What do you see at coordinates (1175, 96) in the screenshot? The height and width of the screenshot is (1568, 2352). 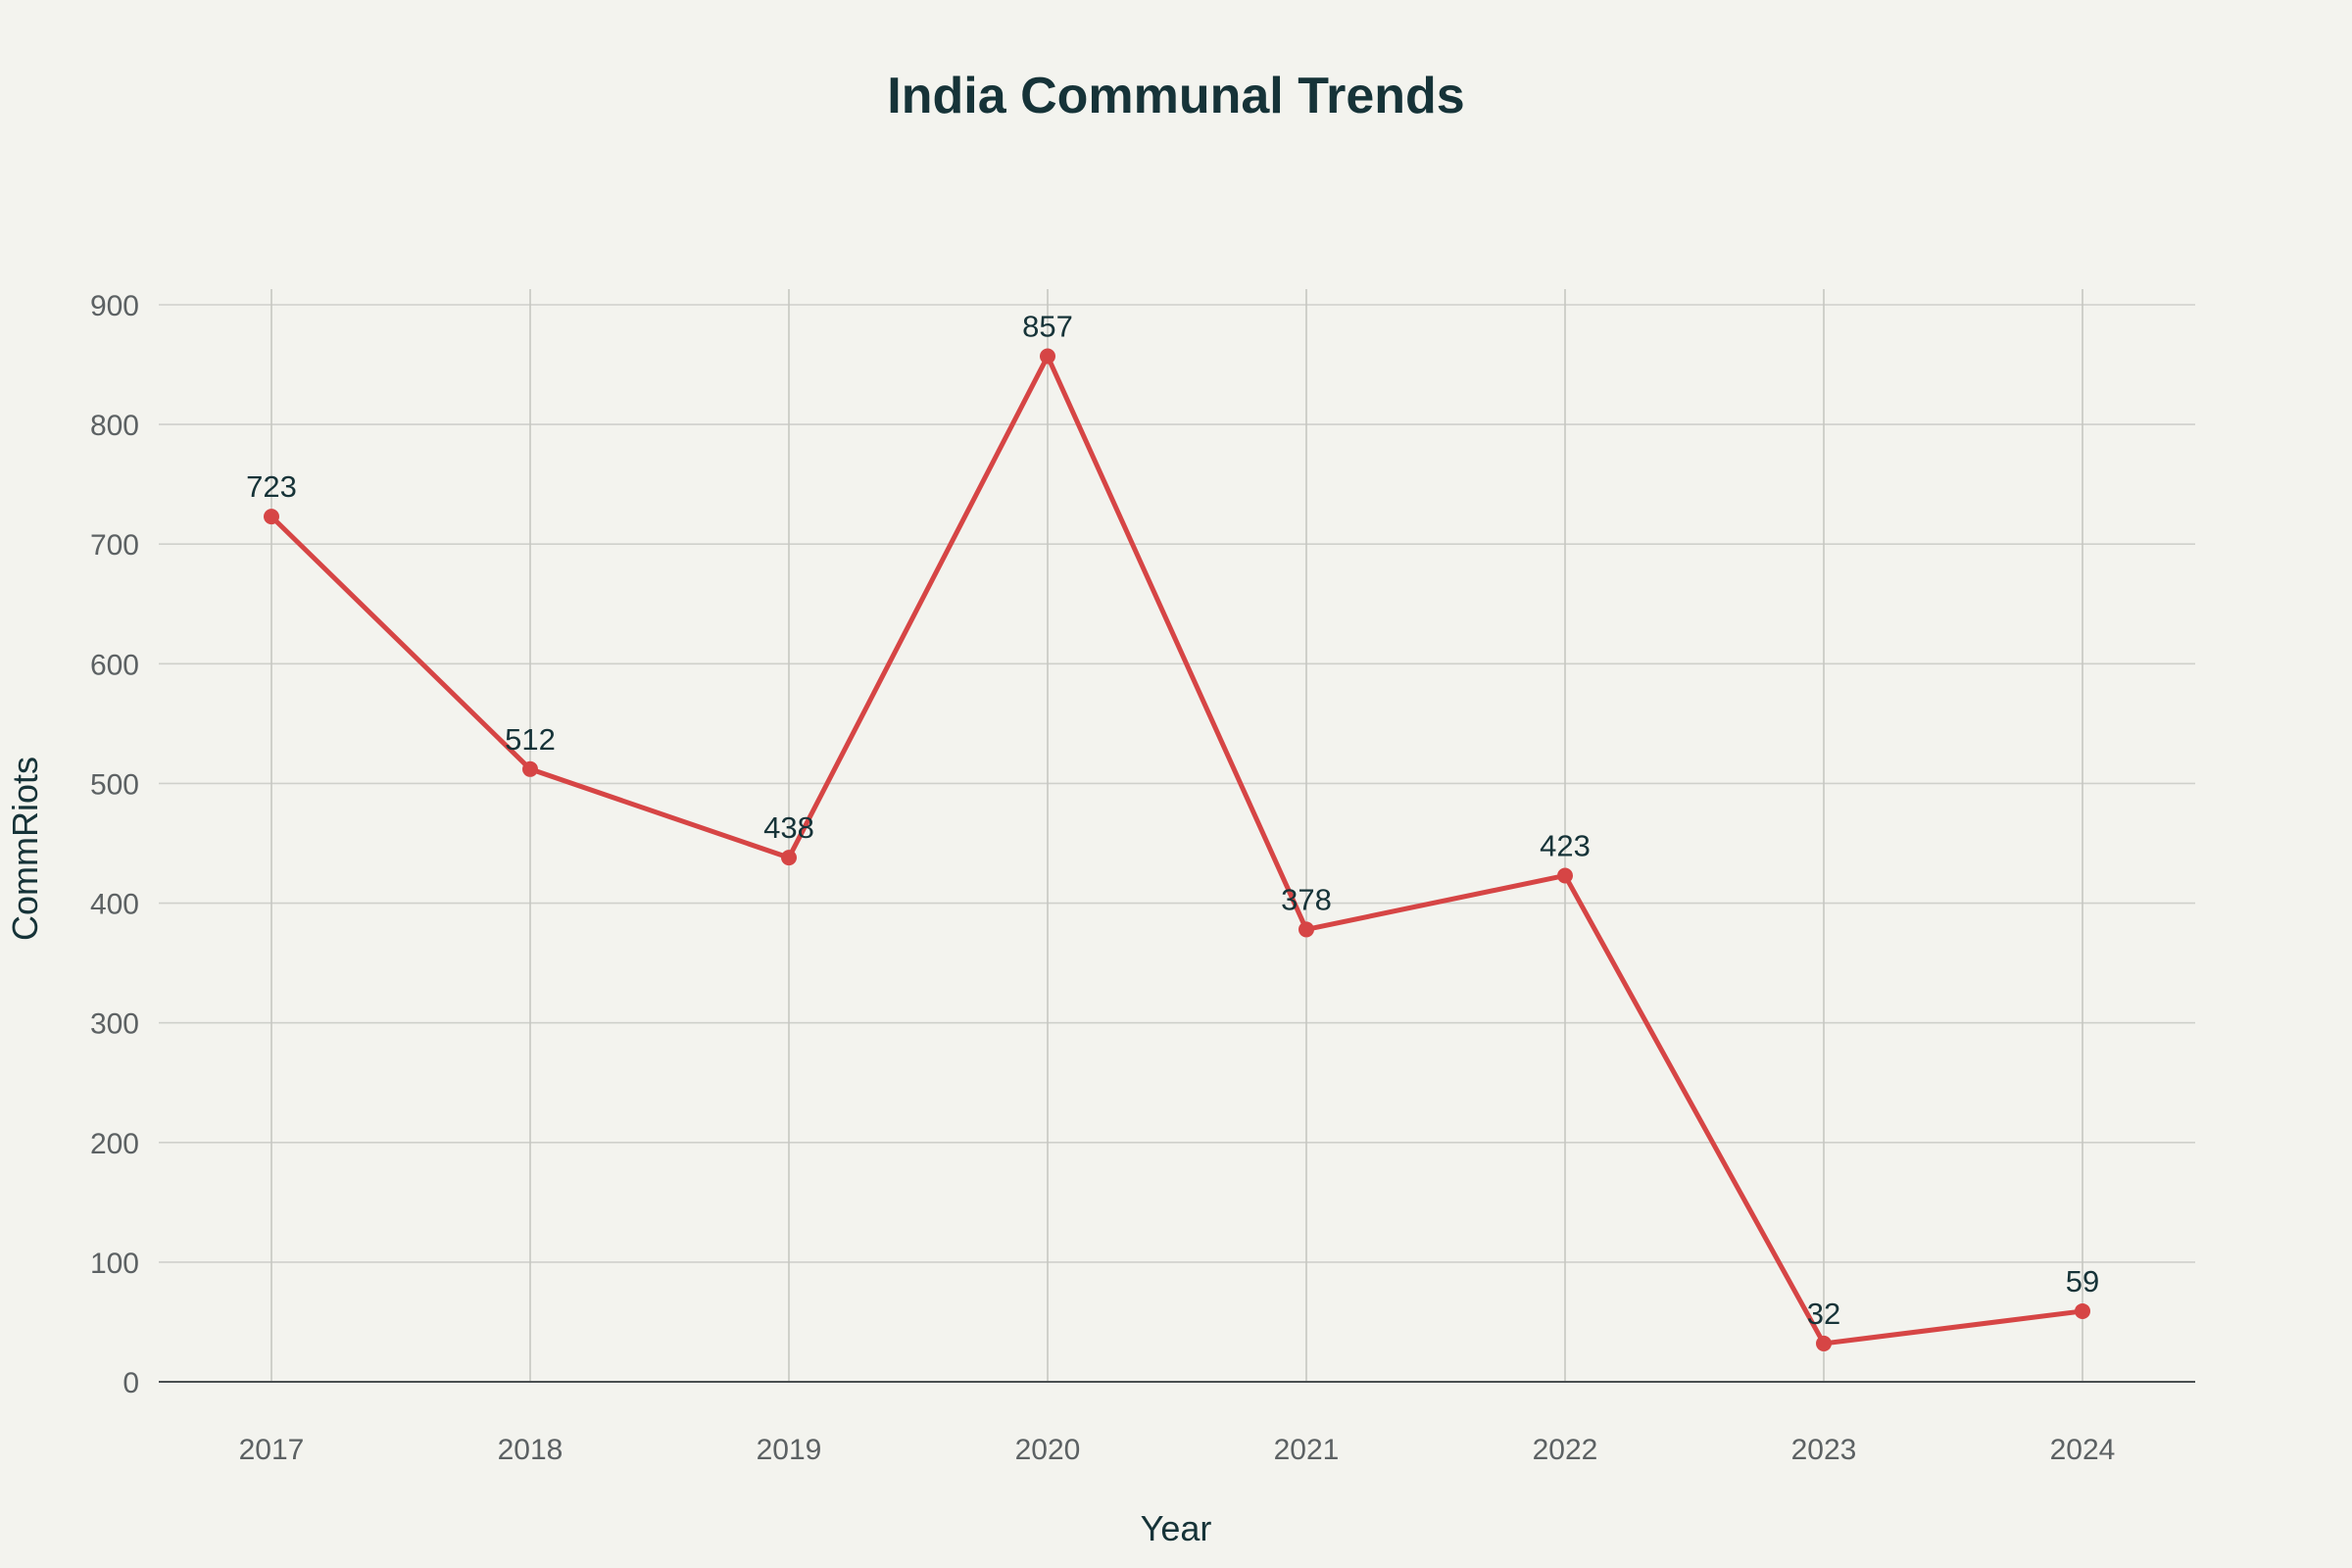 I see `chart-title: India Communal Trends` at bounding box center [1175, 96].